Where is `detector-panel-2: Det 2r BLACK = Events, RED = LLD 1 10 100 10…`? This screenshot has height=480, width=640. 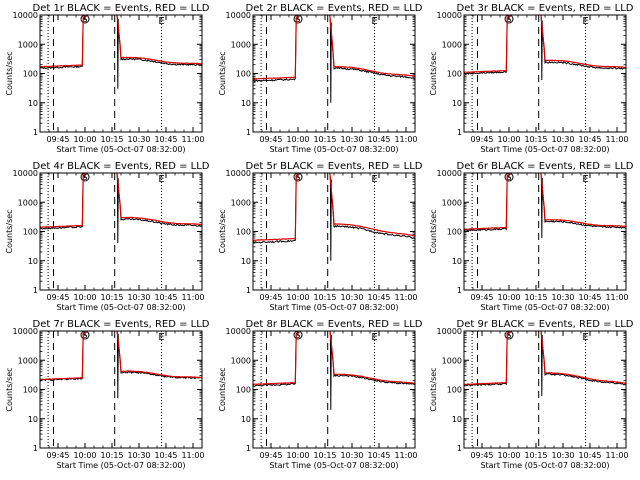
detector-panel-2: Det 2r BLACK = Events, RED = LLD 1 10 100 10… is located at coordinates (320, 78).